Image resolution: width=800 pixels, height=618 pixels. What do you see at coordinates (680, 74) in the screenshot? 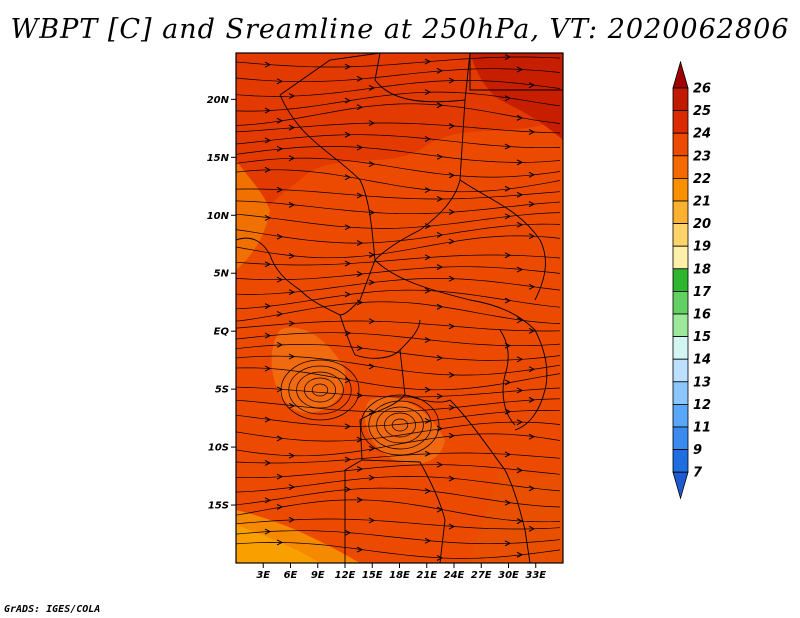
I see `colorbar-max-triangle` at bounding box center [680, 74].